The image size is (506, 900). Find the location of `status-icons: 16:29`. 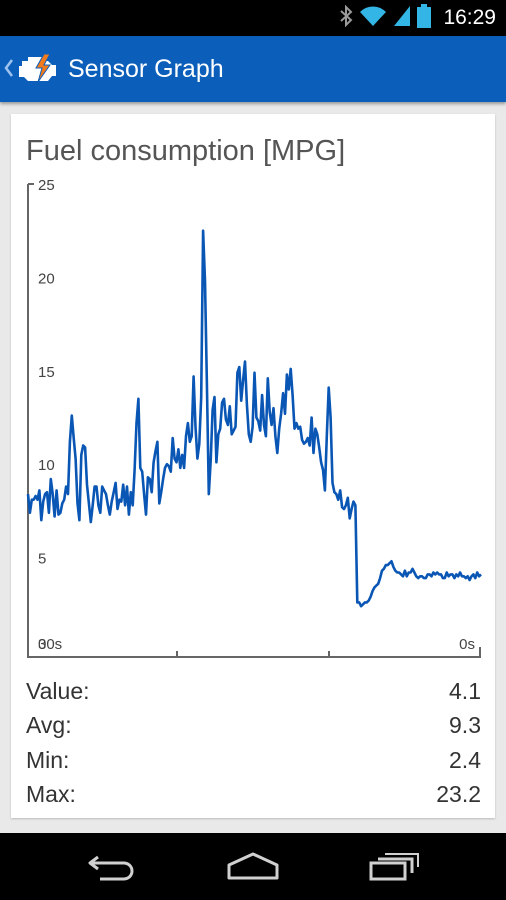

status-icons: 16:29 is located at coordinates (422, 18).